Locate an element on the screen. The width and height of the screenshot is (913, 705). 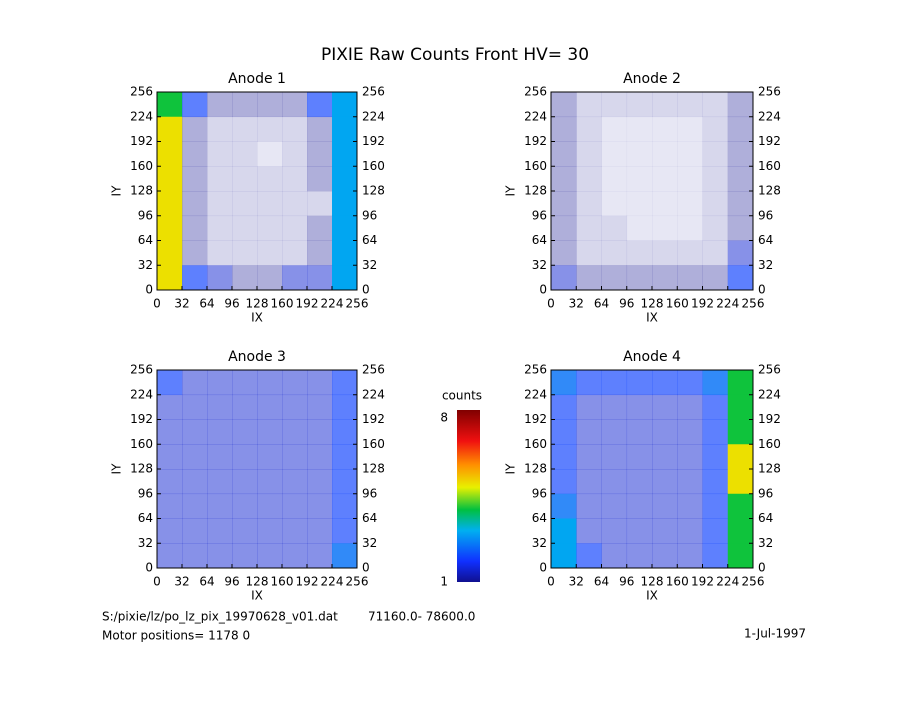
y-tick-label: 192 is located at coordinates (373, 419).